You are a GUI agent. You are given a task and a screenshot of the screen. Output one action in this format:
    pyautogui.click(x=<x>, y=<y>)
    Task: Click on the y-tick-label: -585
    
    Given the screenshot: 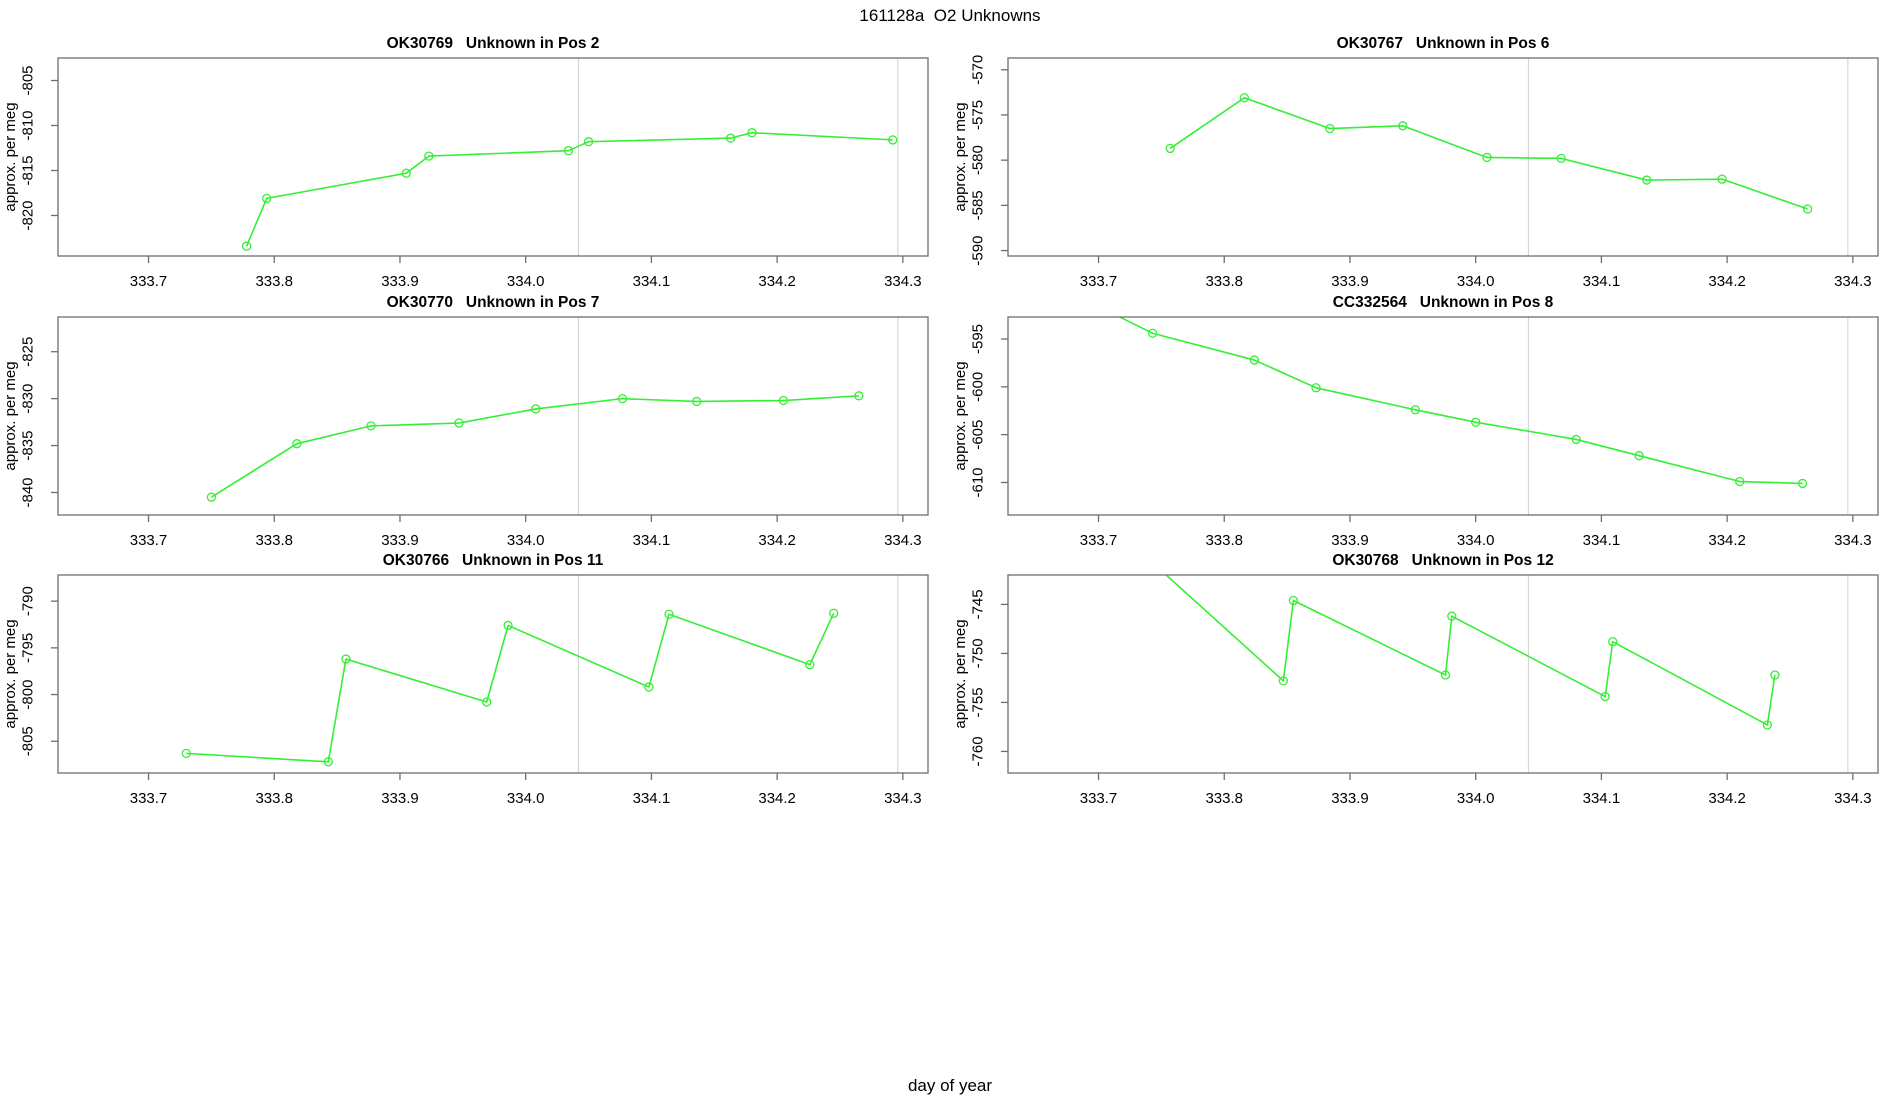 What is the action you would take?
    pyautogui.click(x=978, y=205)
    